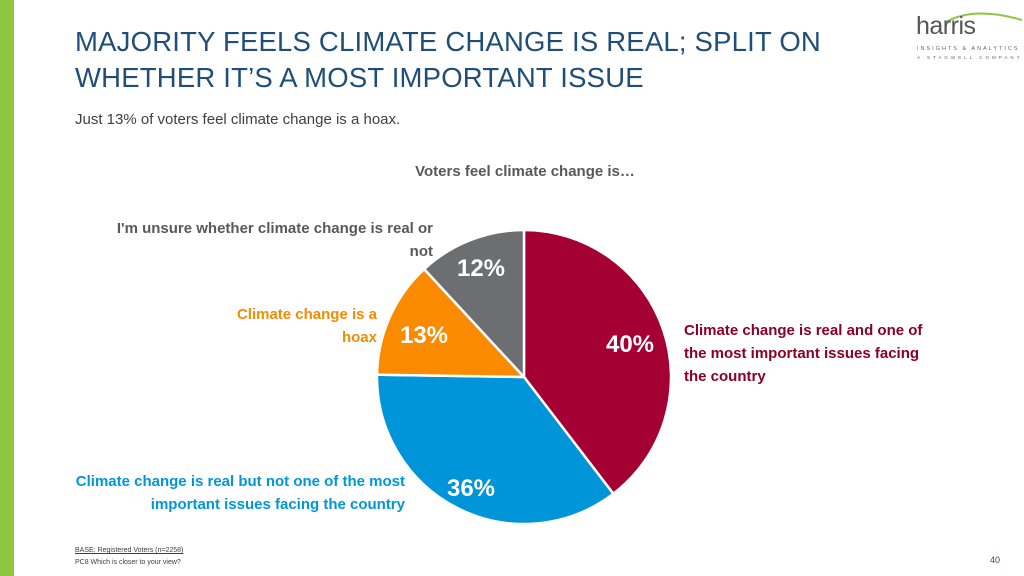 Image resolution: width=1024 pixels, height=576 pixels. I want to click on footnote-question: PC8 Which is closer to your view?, so click(128, 562).